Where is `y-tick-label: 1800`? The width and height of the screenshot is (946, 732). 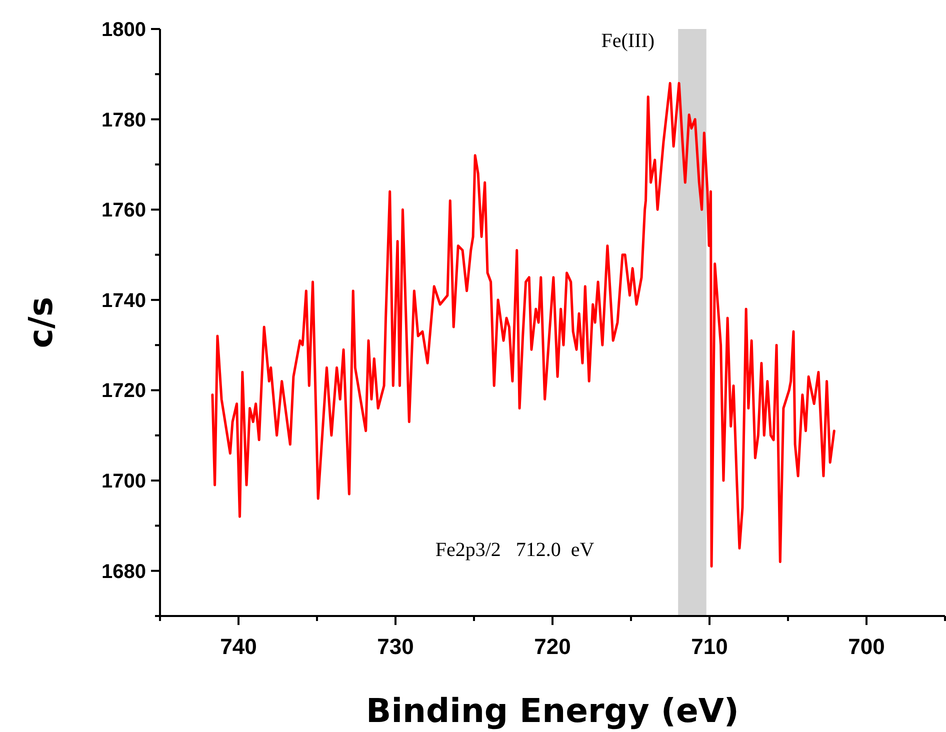
y-tick-label: 1800 is located at coordinates (124, 30).